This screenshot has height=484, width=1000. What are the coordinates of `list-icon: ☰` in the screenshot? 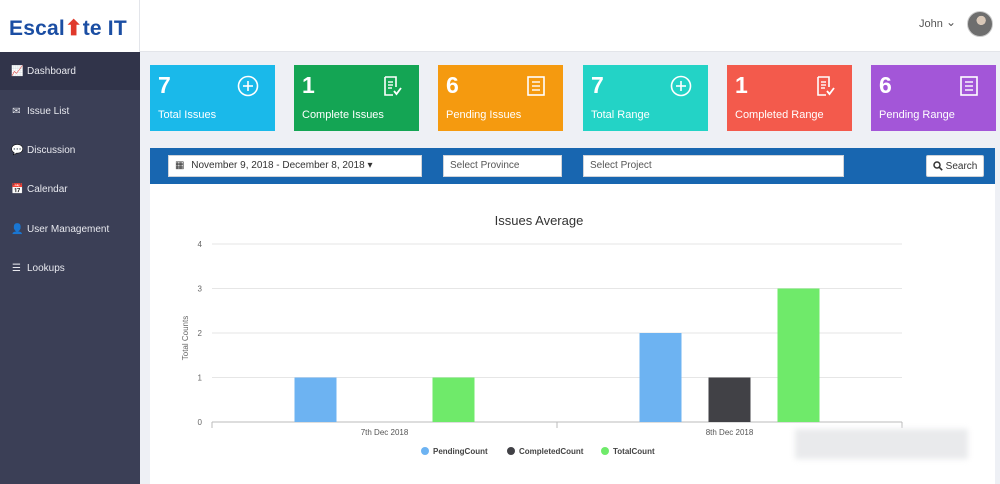 It's located at (16, 268).